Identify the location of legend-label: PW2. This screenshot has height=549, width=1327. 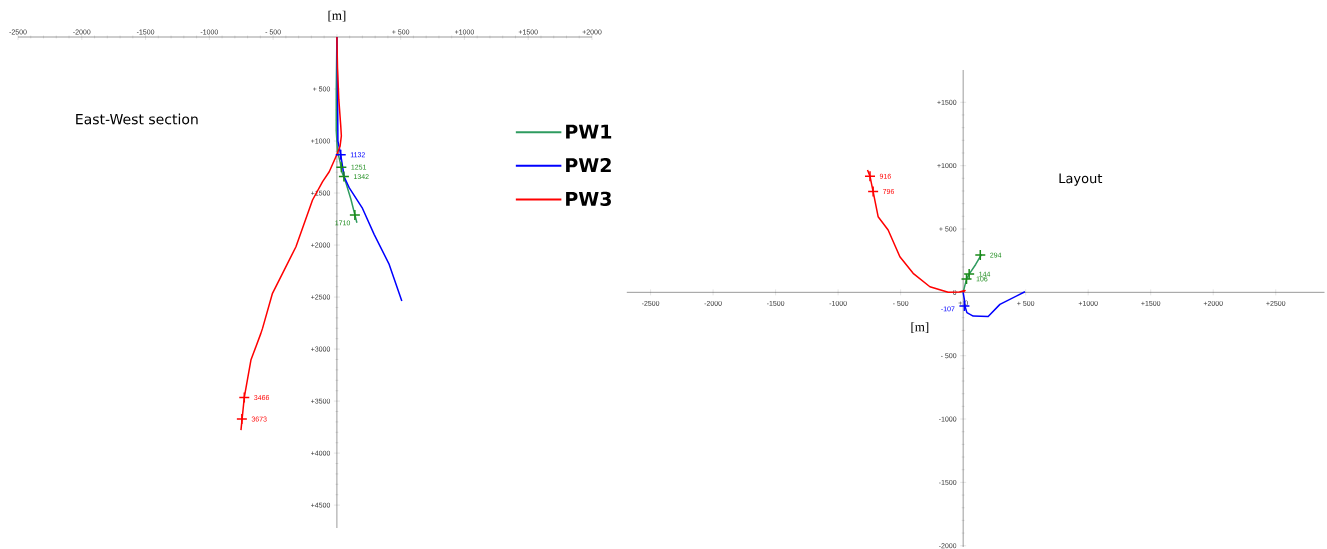
(588, 165).